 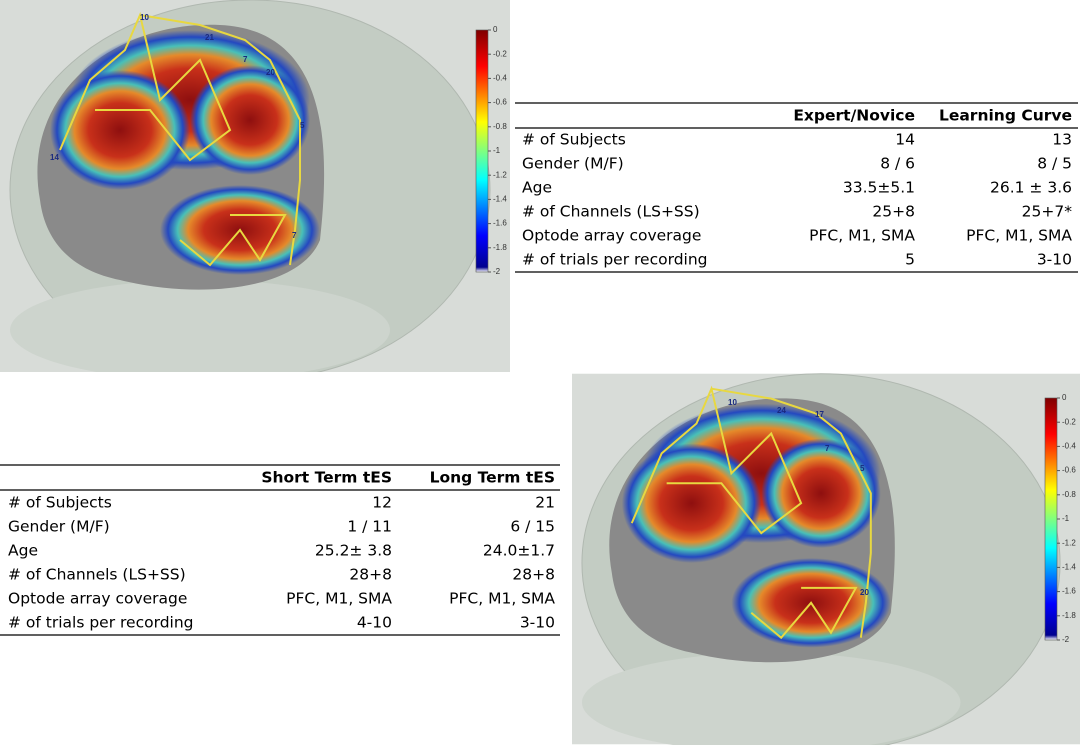 I want to click on table-cell: 12, so click(x=382, y=503).